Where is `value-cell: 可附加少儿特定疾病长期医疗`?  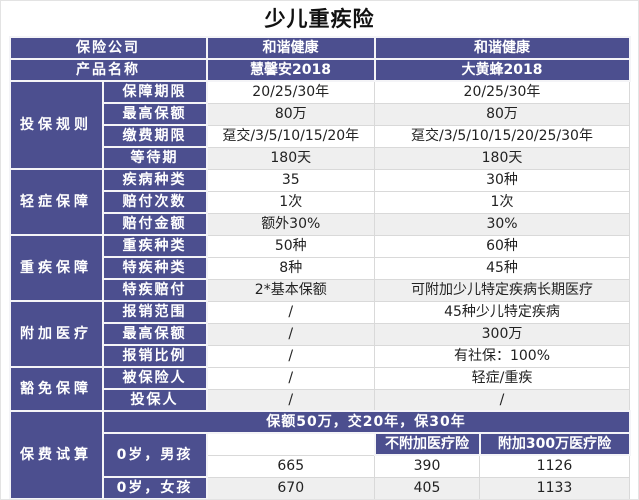 value-cell: 可附加少儿特定疾病长期医疗 is located at coordinates (502, 290).